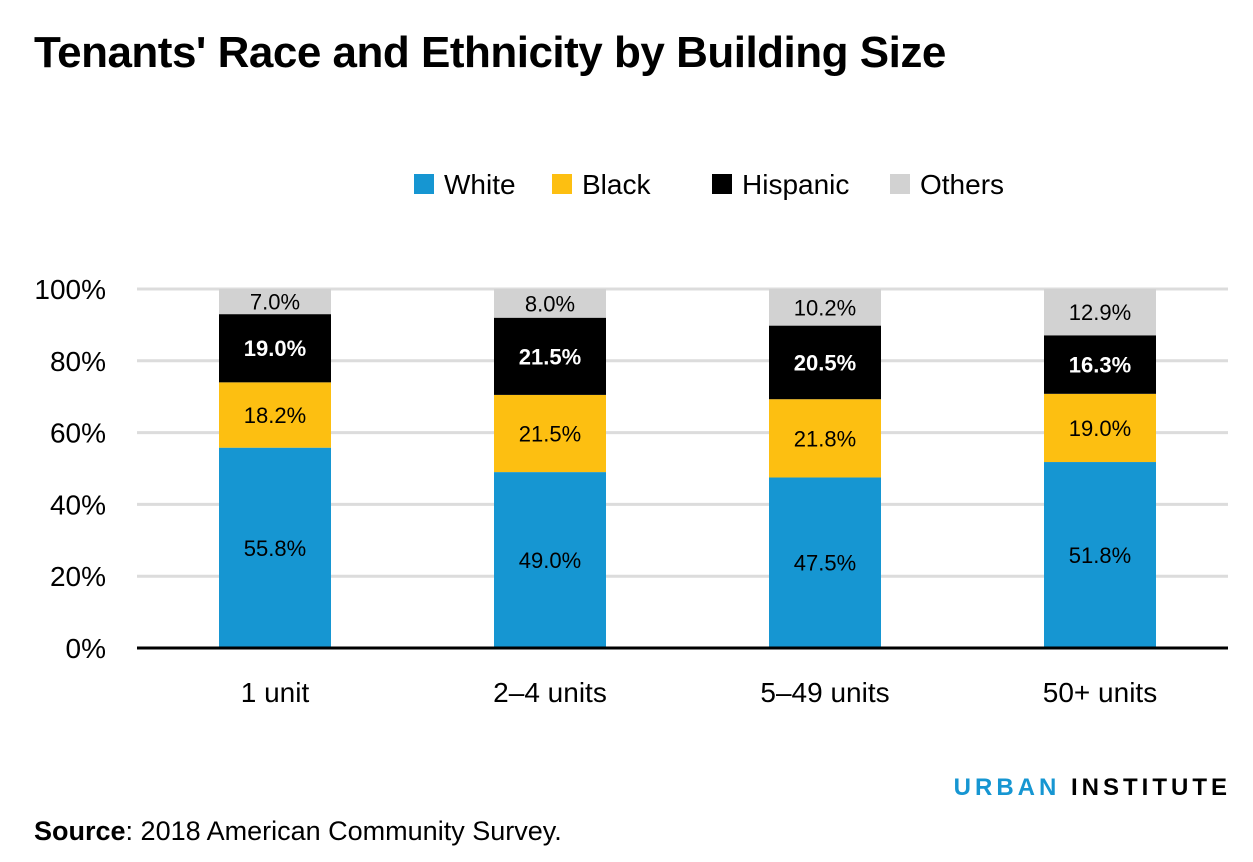 The image size is (1253, 862). I want to click on y-tick-label: 60%, so click(78, 433).